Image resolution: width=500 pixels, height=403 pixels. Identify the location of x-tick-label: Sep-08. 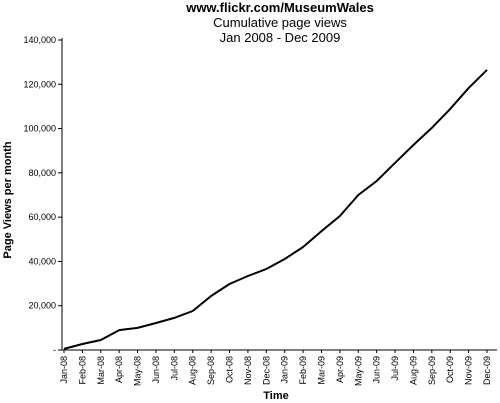
(211, 370).